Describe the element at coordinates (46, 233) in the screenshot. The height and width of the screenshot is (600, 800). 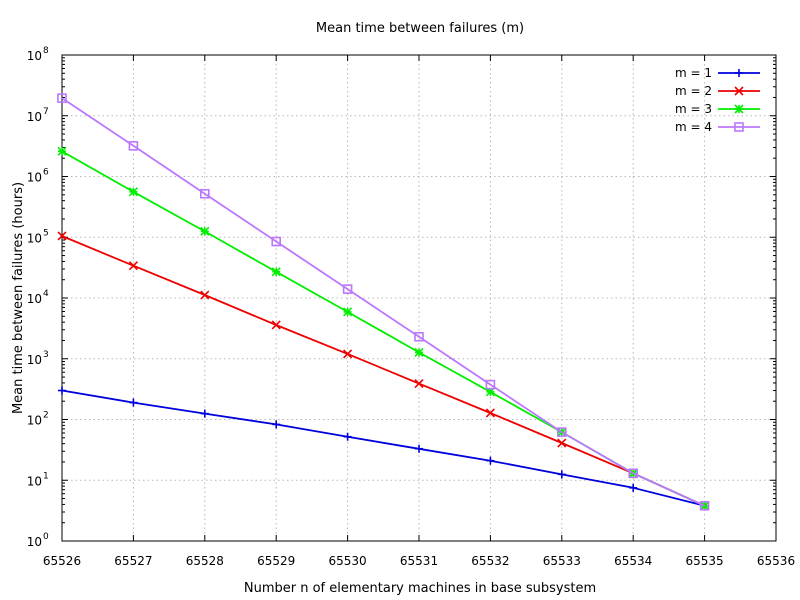
I see `y-tick-exponent: 5` at that location.